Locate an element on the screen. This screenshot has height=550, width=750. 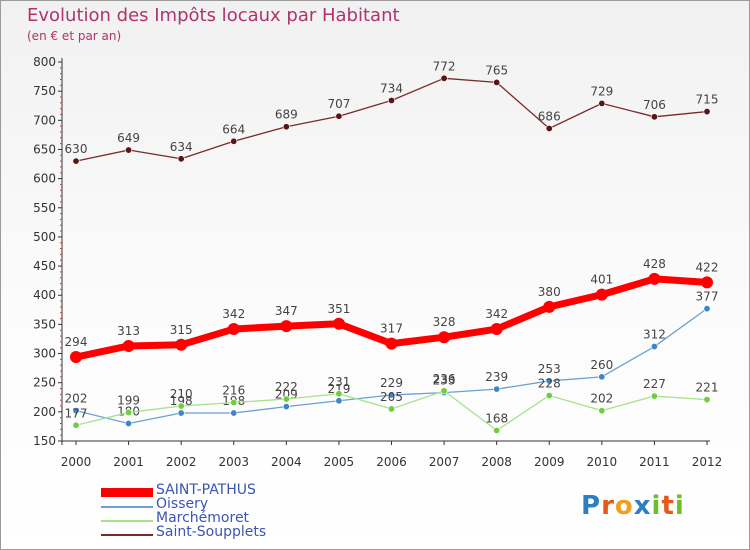
data-label-saint-pathus: 422 is located at coordinates (707, 267).